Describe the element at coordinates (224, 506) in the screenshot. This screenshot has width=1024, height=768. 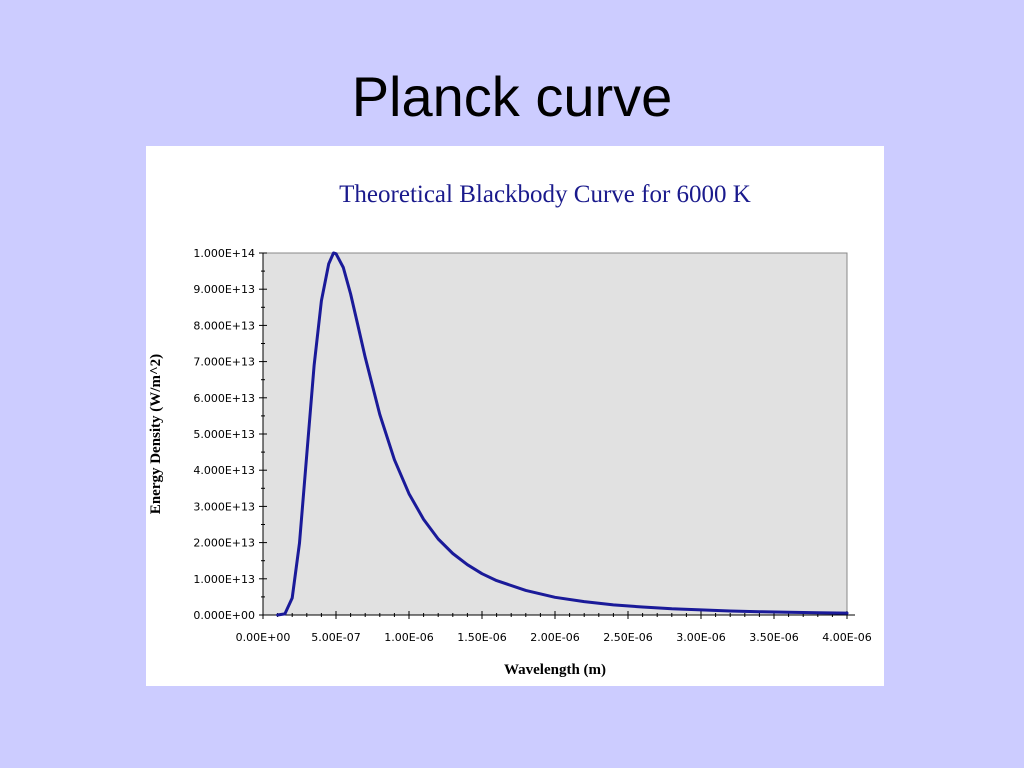
I see `y-tick-label: 3.000E+13` at that location.